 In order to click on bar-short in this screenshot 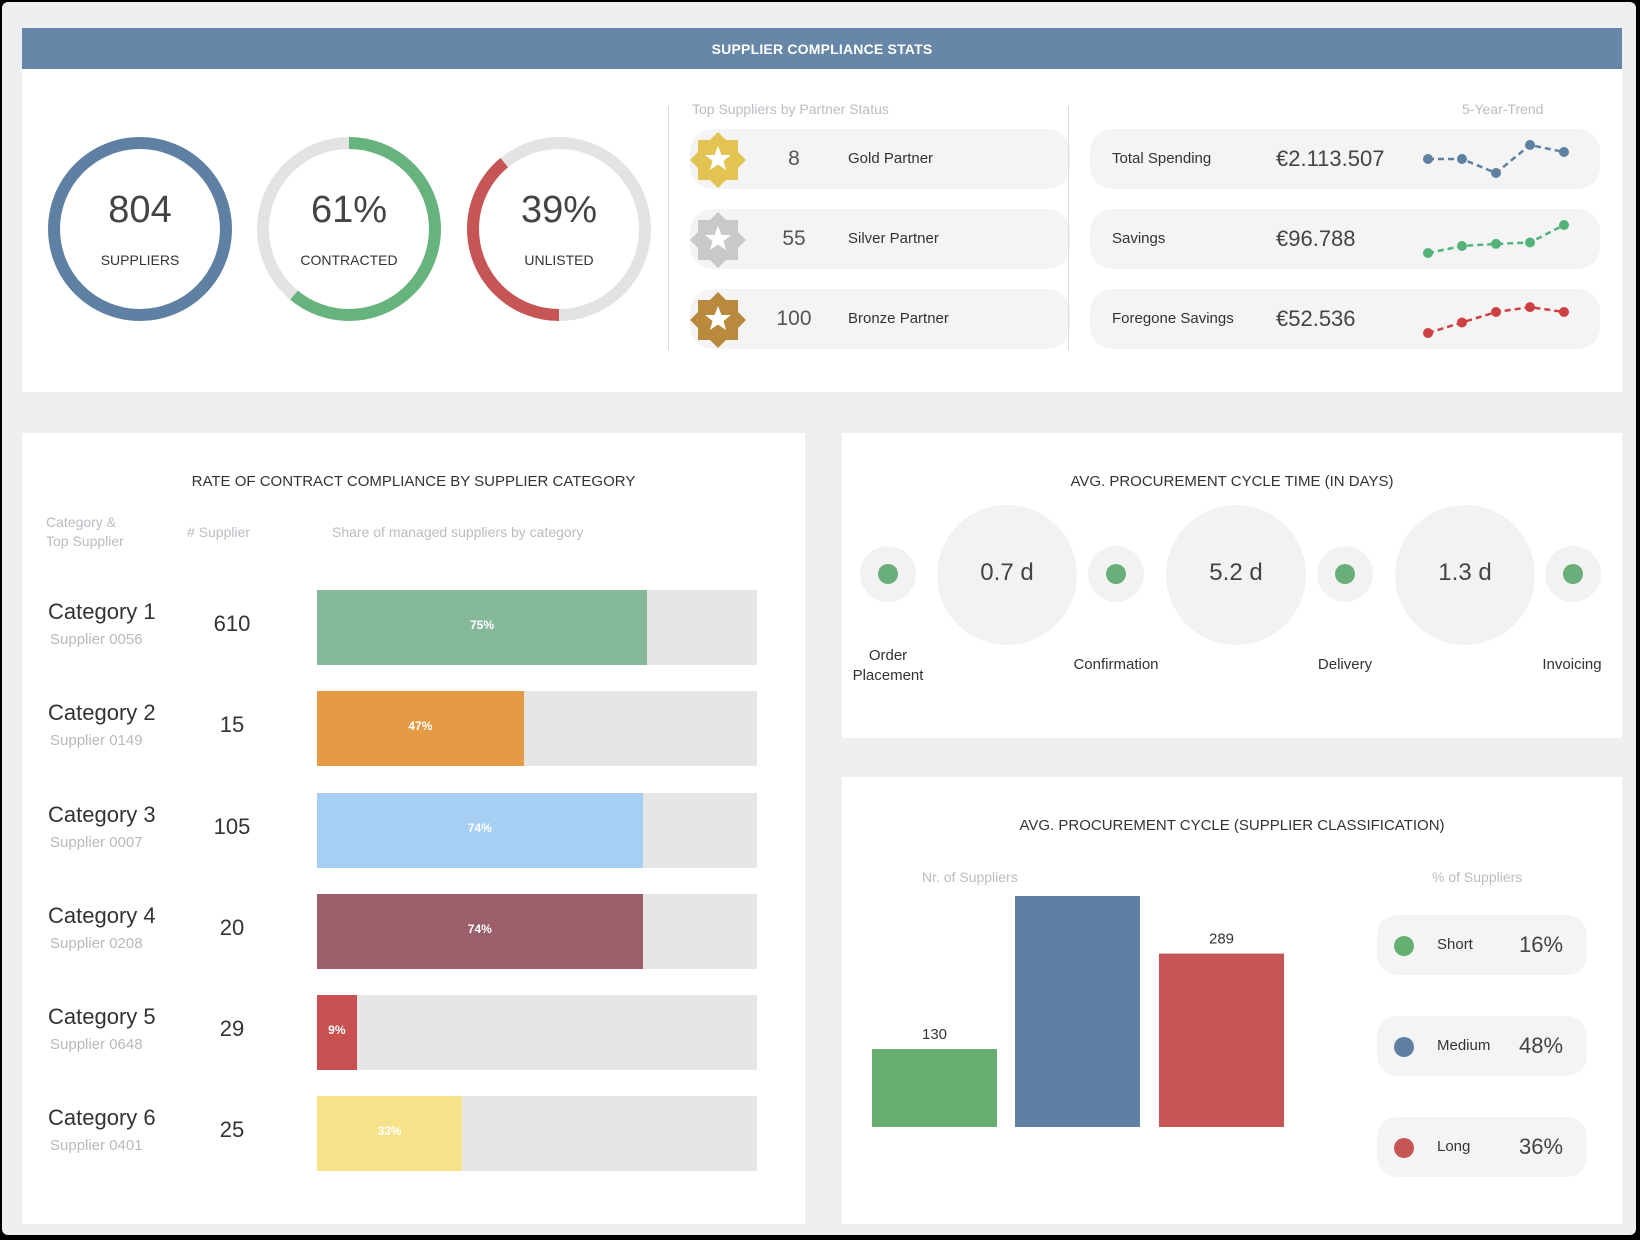, I will do `click(934, 1088)`.